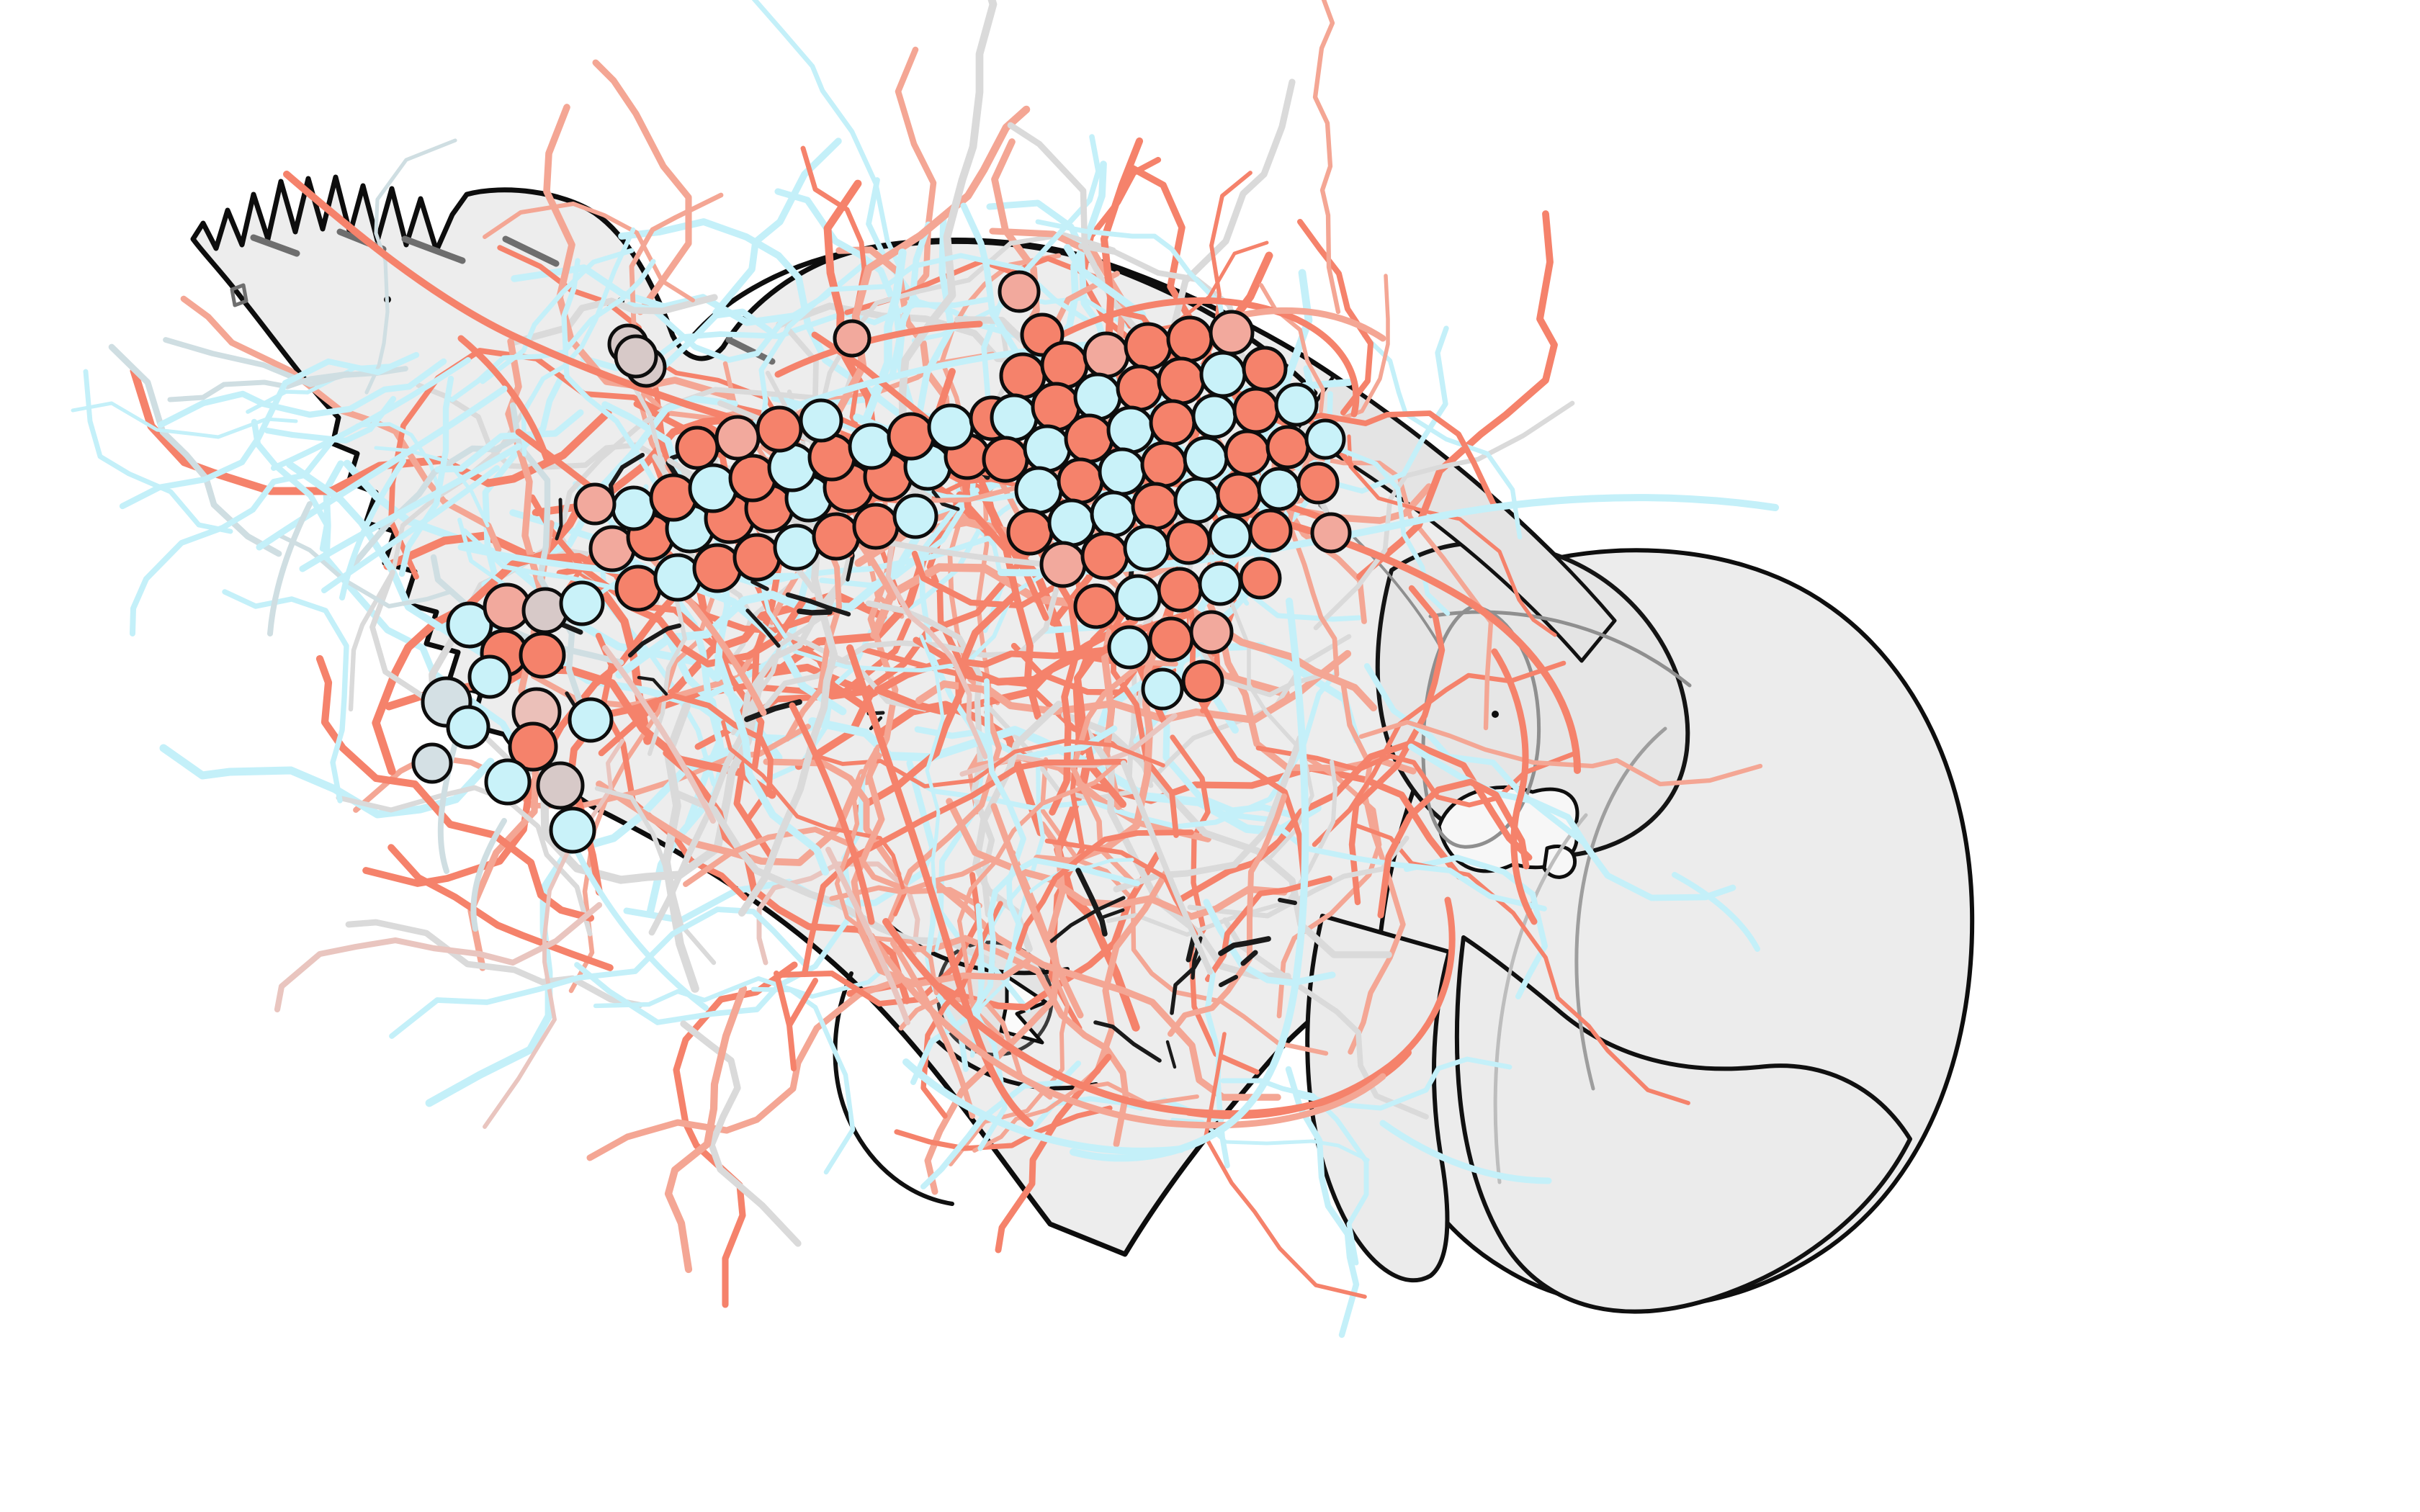  Describe the element at coordinates (1167, 867) in the screenshot. I see `neurite-strand-pale_gray` at that location.